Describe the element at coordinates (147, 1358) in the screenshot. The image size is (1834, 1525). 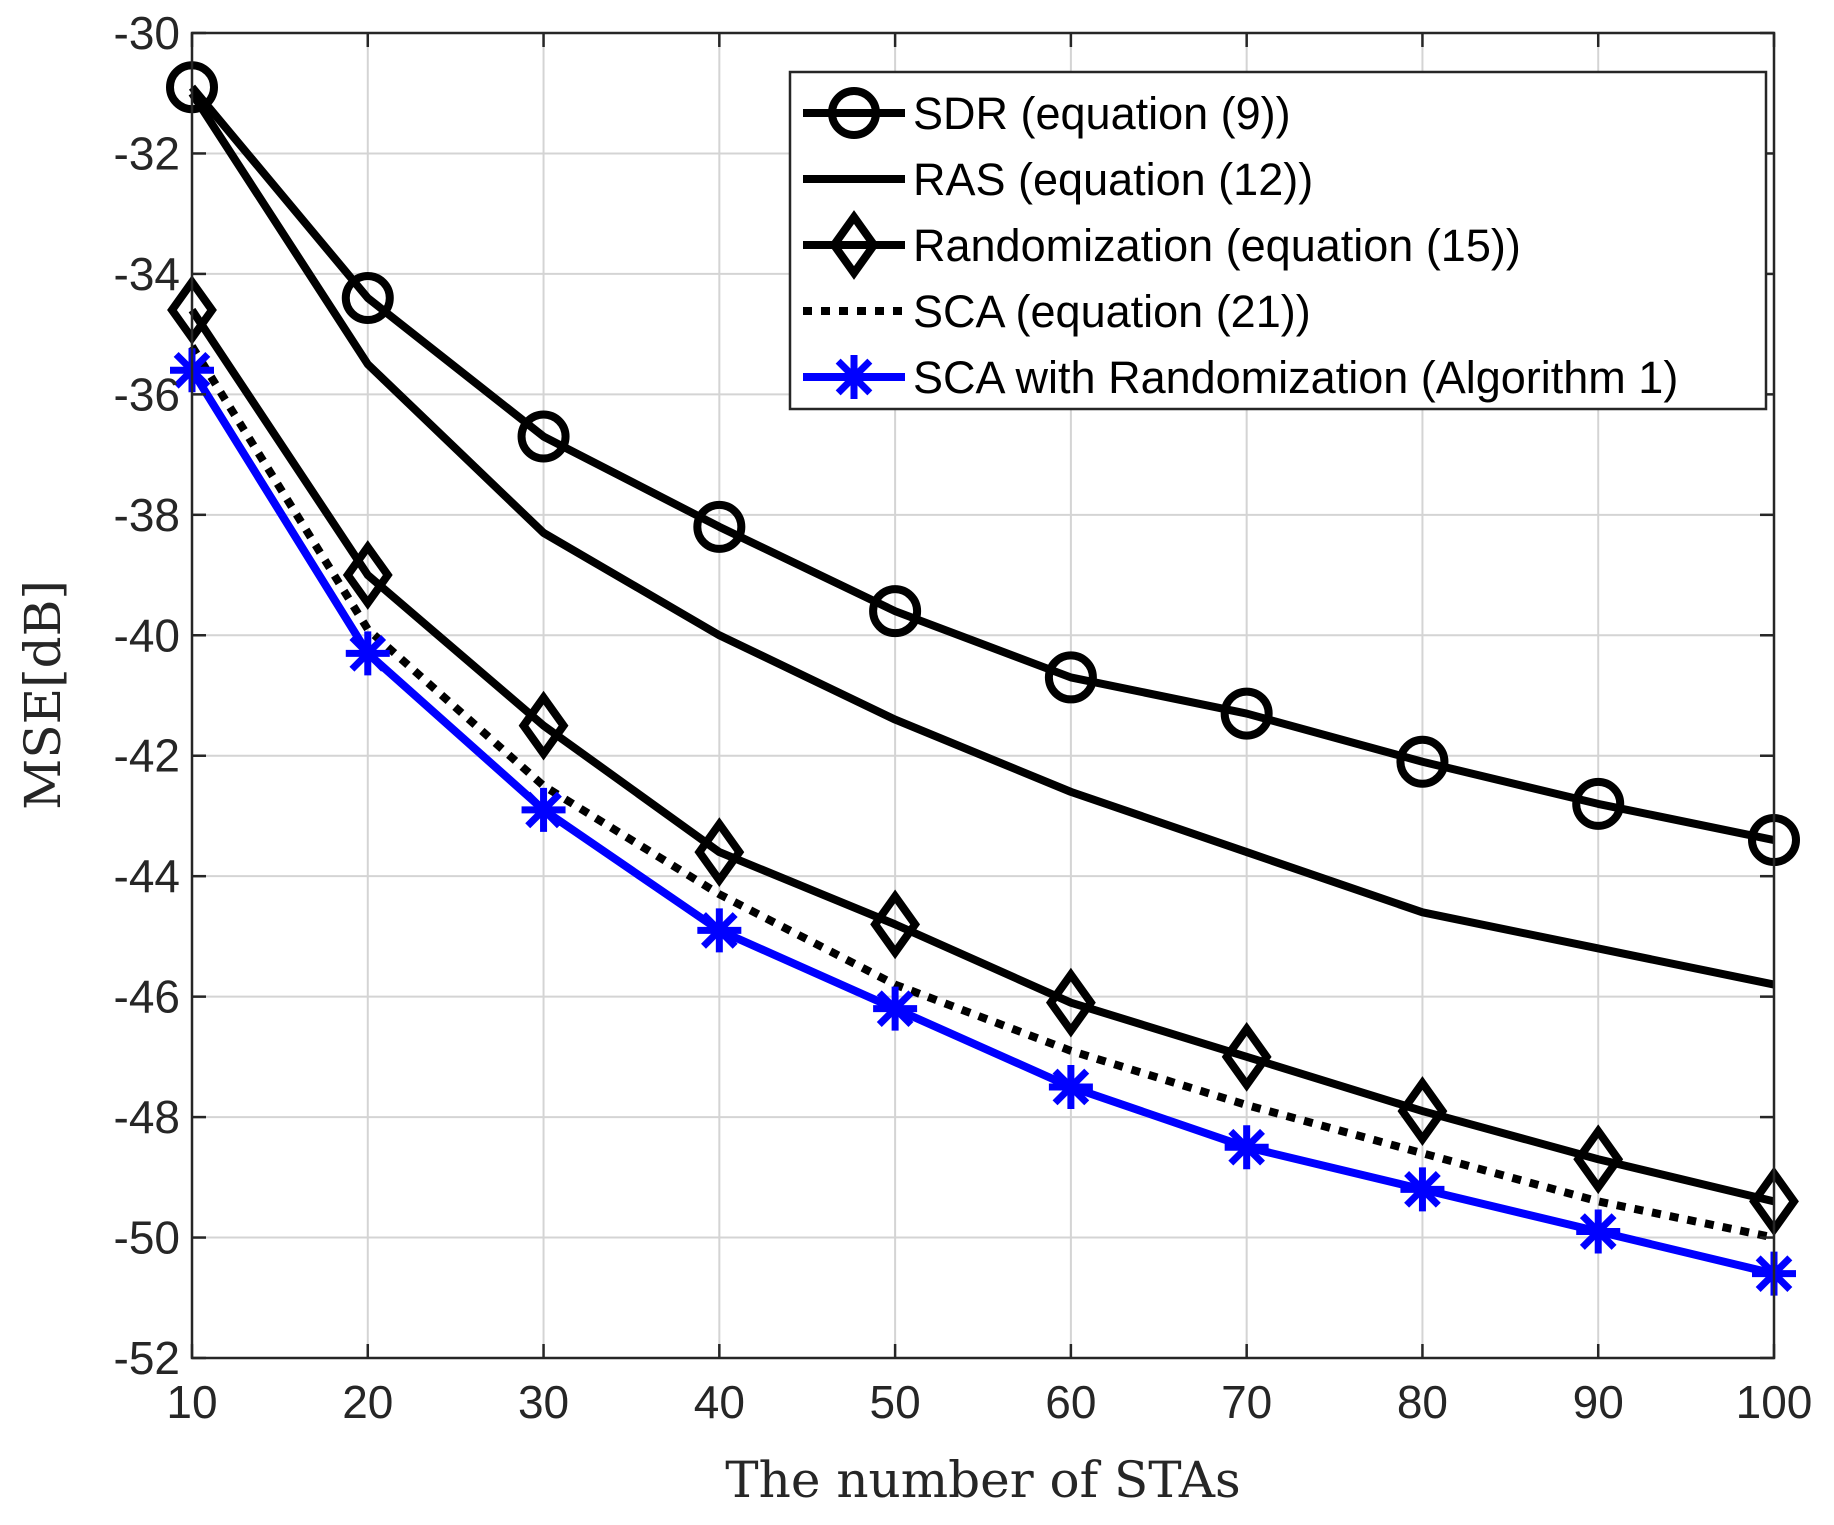
I see `y-tick-label: -52` at that location.